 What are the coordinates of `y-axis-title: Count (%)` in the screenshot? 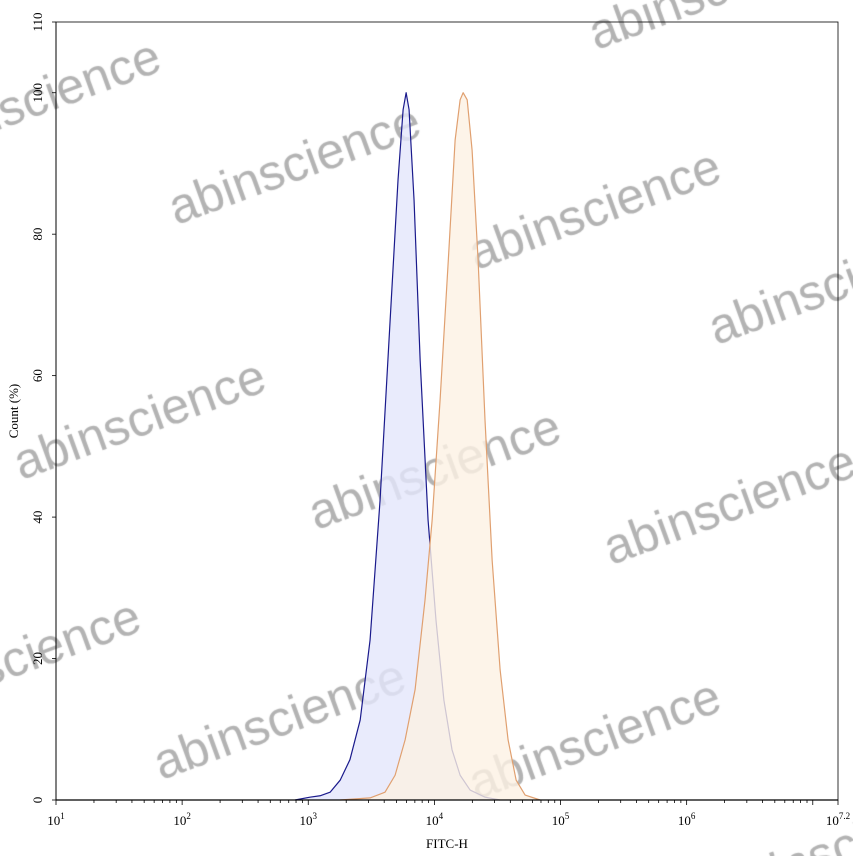 It's located at (13, 411).